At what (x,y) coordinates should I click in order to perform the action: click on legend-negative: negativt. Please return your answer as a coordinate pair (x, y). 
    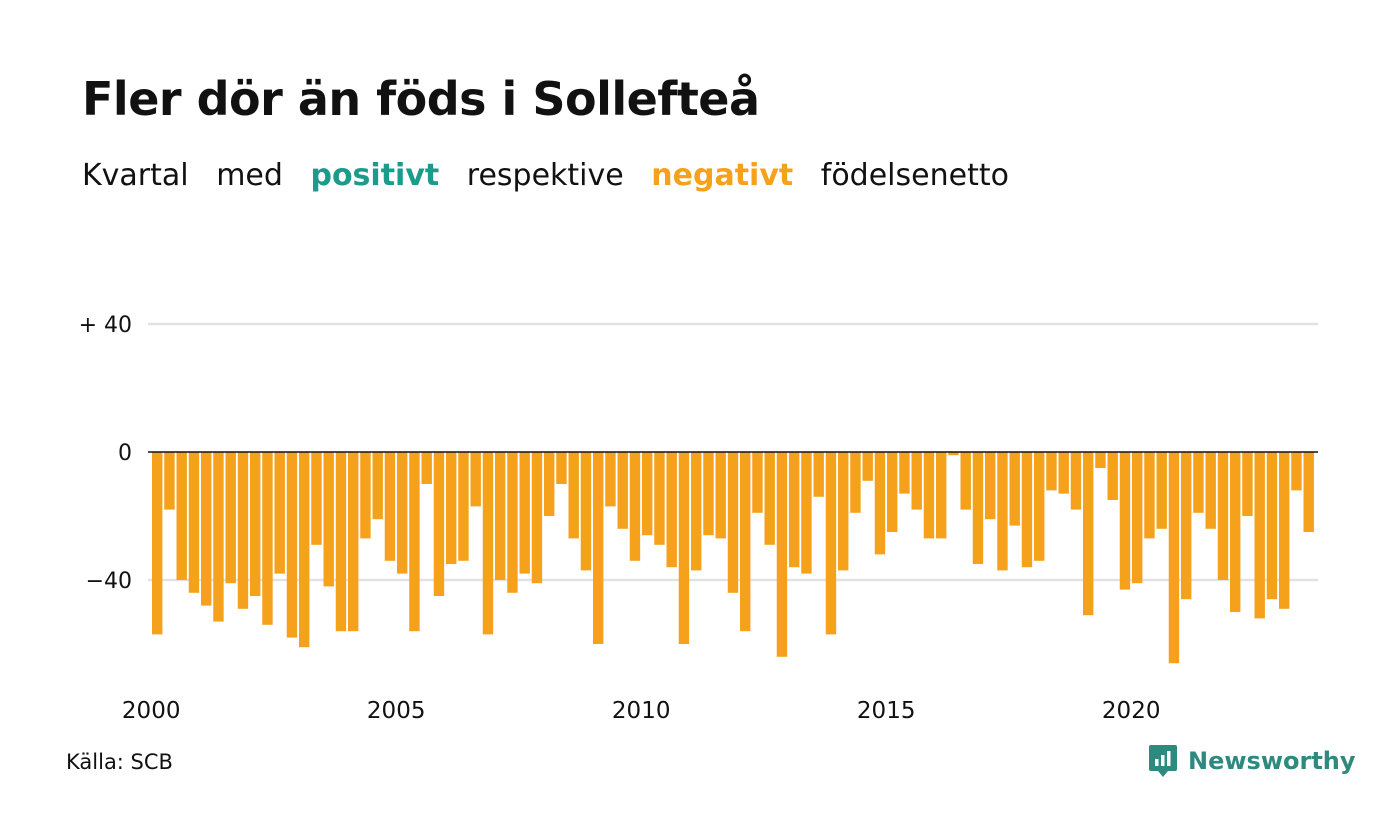
    Looking at the image, I should click on (722, 175).